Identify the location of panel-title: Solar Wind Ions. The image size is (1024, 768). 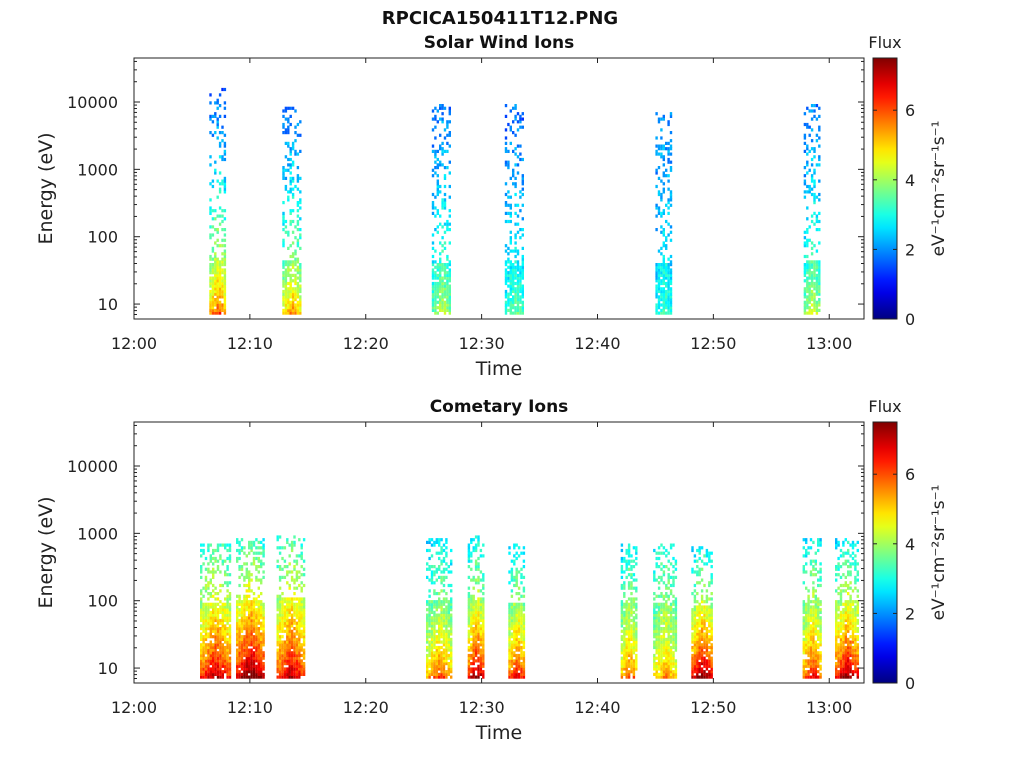
(499, 43).